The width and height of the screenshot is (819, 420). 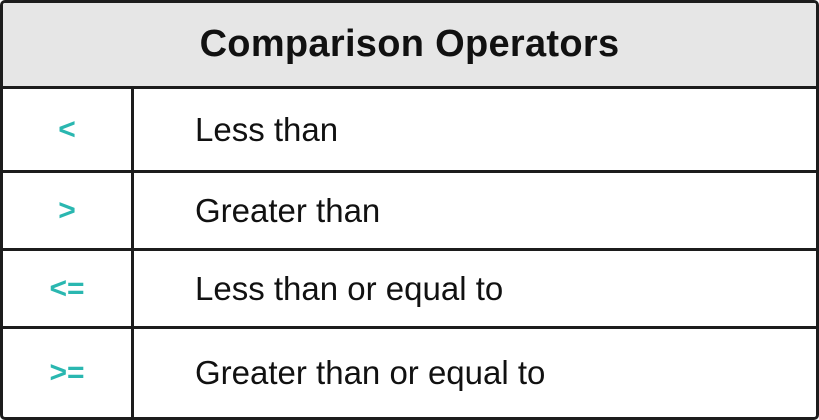 I want to click on operator-less-than: <, so click(x=68, y=129).